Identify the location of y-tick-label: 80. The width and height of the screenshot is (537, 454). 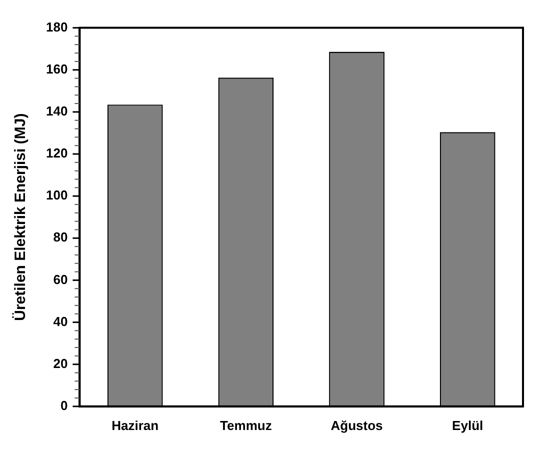
(60, 237).